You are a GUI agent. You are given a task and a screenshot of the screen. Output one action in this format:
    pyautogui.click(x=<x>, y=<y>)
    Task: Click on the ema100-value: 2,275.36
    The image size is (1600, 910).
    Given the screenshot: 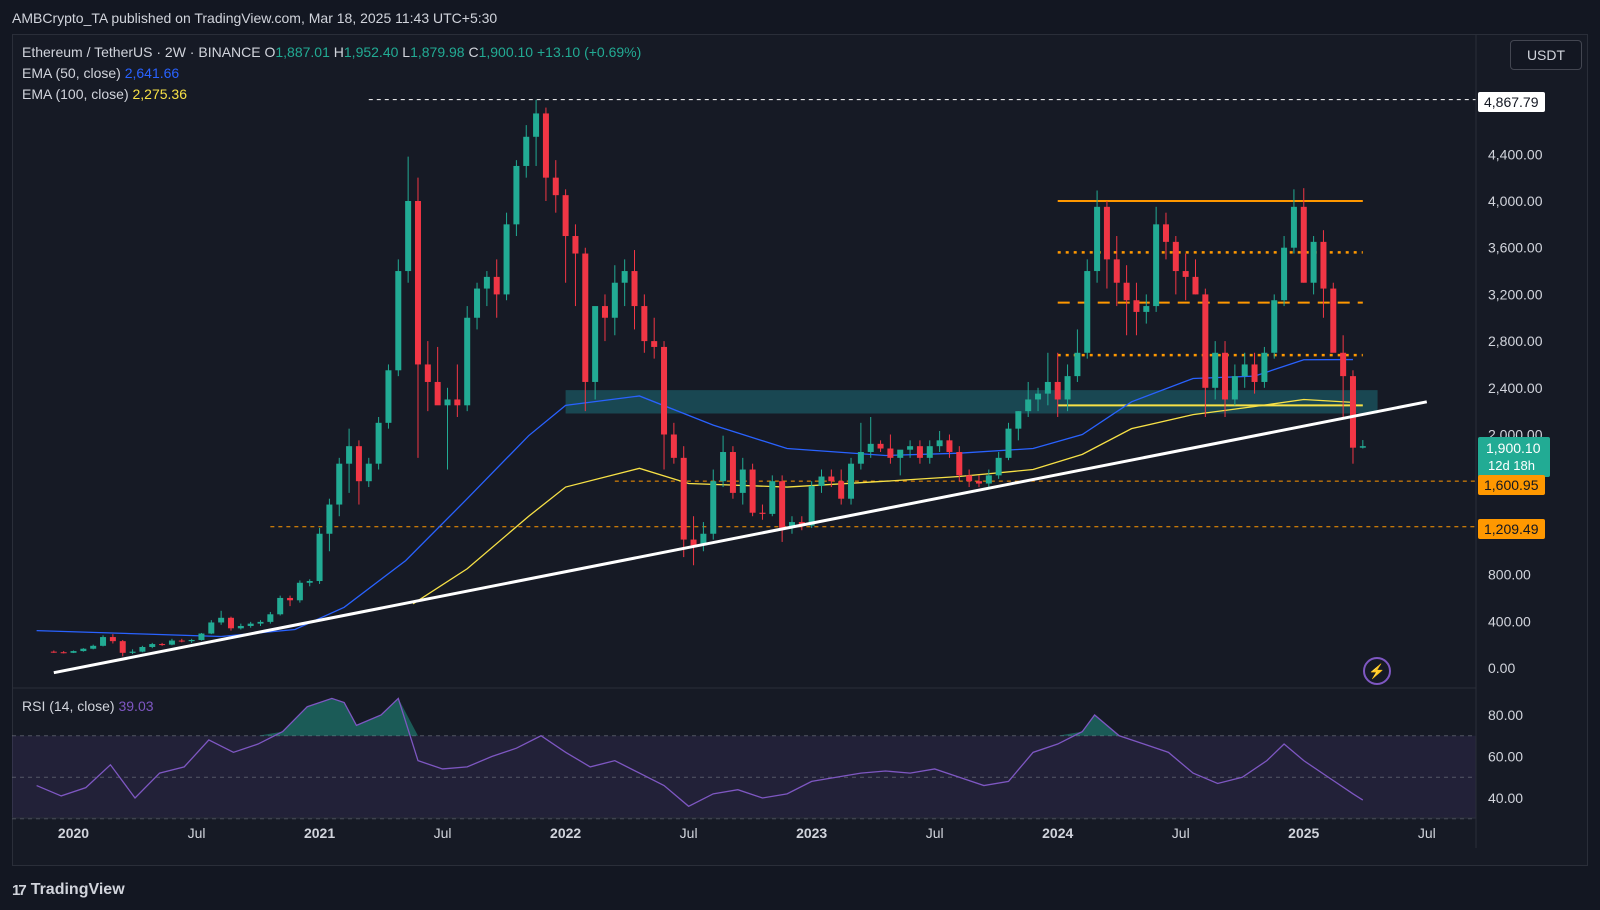 What is the action you would take?
    pyautogui.click(x=160, y=94)
    